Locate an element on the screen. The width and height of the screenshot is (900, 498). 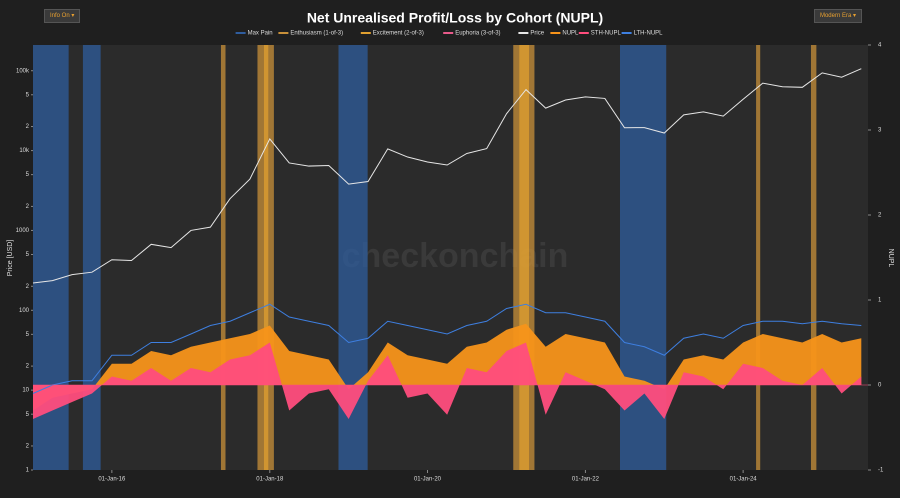
legend-label: LTH-NUPL is located at coordinates (649, 34).